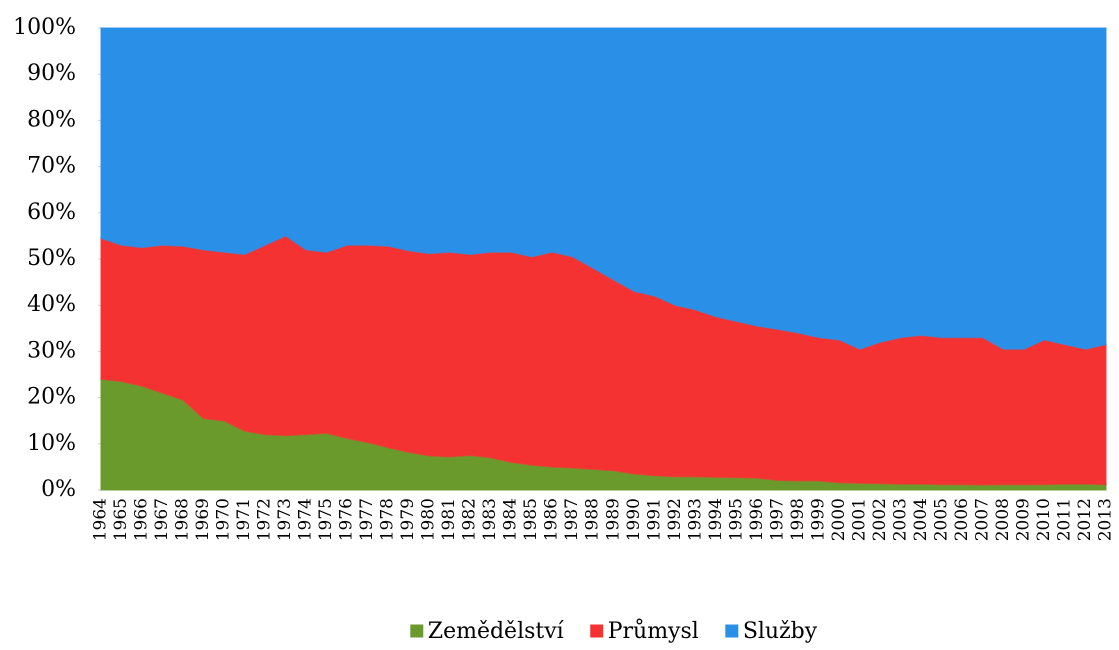 Image resolution: width=1119 pixels, height=650 pixels. Describe the element at coordinates (408, 519) in the screenshot. I see `x-tick-label: 1979` at that location.